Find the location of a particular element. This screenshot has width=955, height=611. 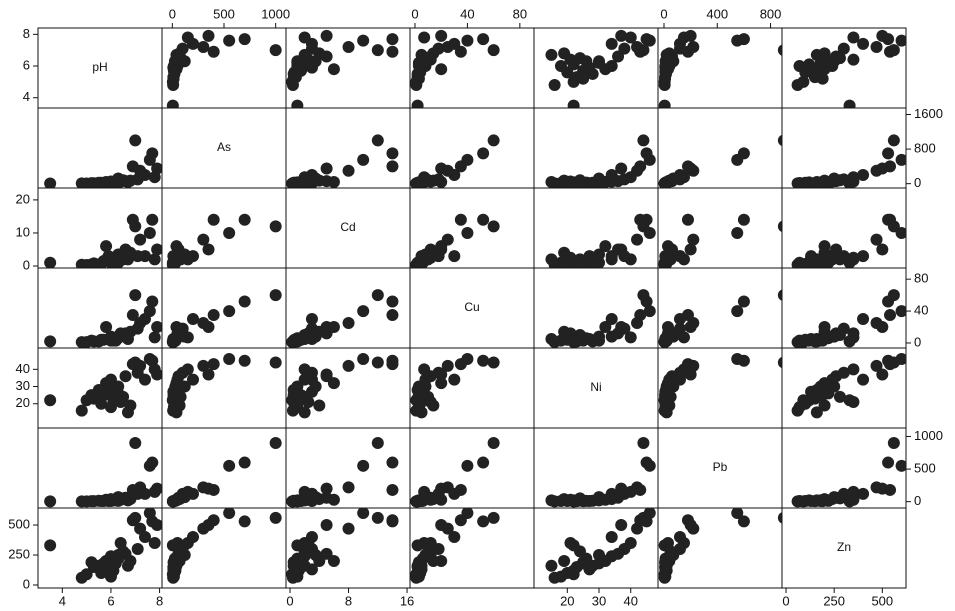

y-tick-label: 0 is located at coordinates (26, 583).